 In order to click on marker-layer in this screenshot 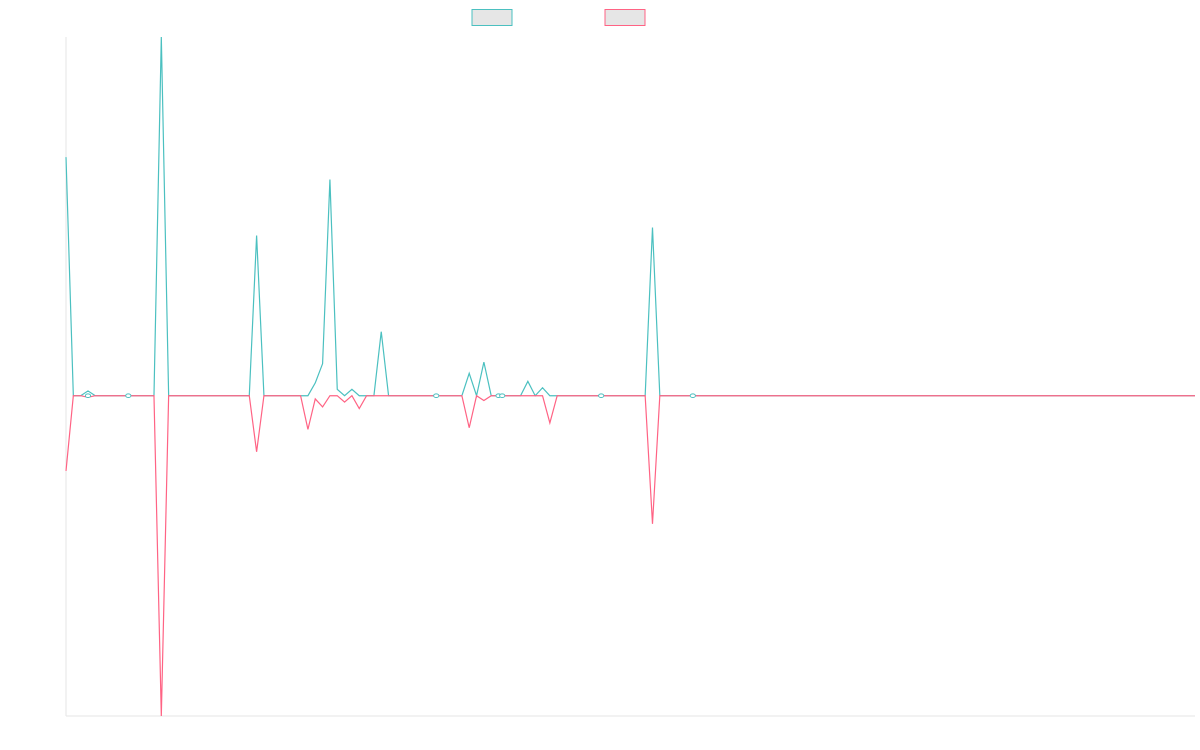, I will do `click(390, 396)`.